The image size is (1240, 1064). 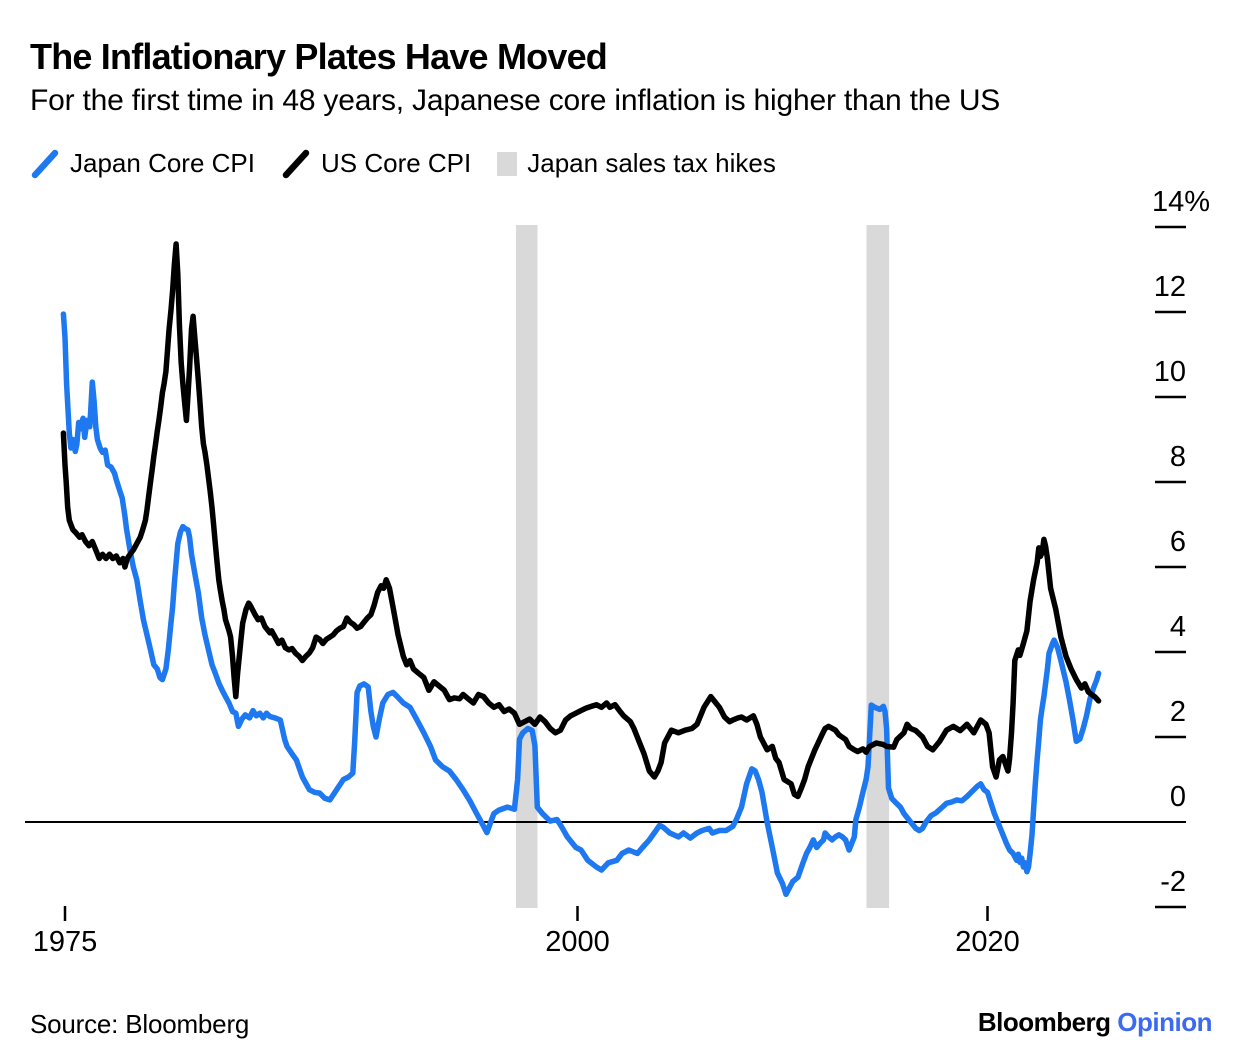 I want to click on legend-item-japan-core-cpi: Japan Core CPI, so click(x=142, y=163).